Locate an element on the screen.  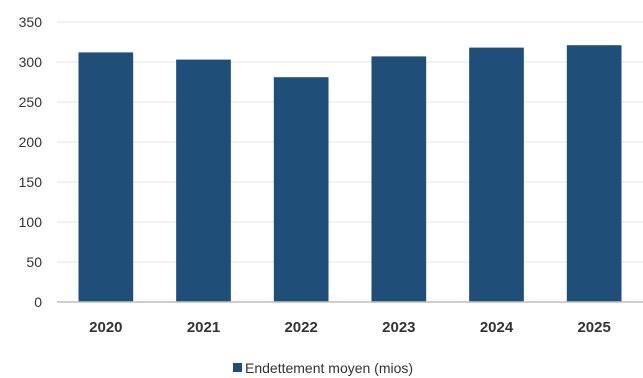
legend: Endettement moyen (mios) is located at coordinates (323, 368).